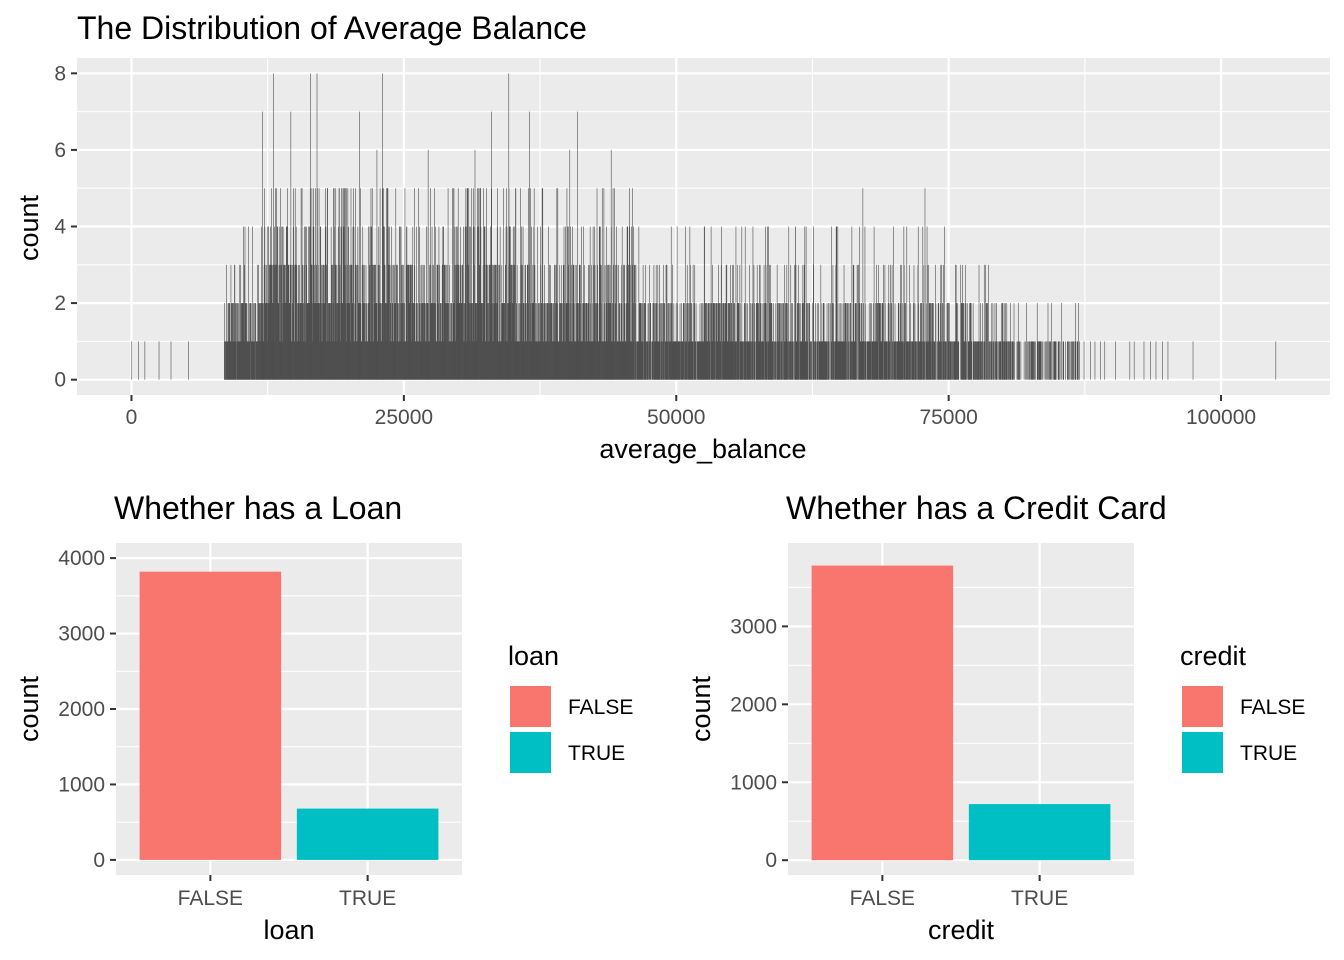 This screenshot has width=1344, height=960. What do you see at coordinates (948, 417) in the screenshot?
I see `histogram-x-tick-label: 75000` at bounding box center [948, 417].